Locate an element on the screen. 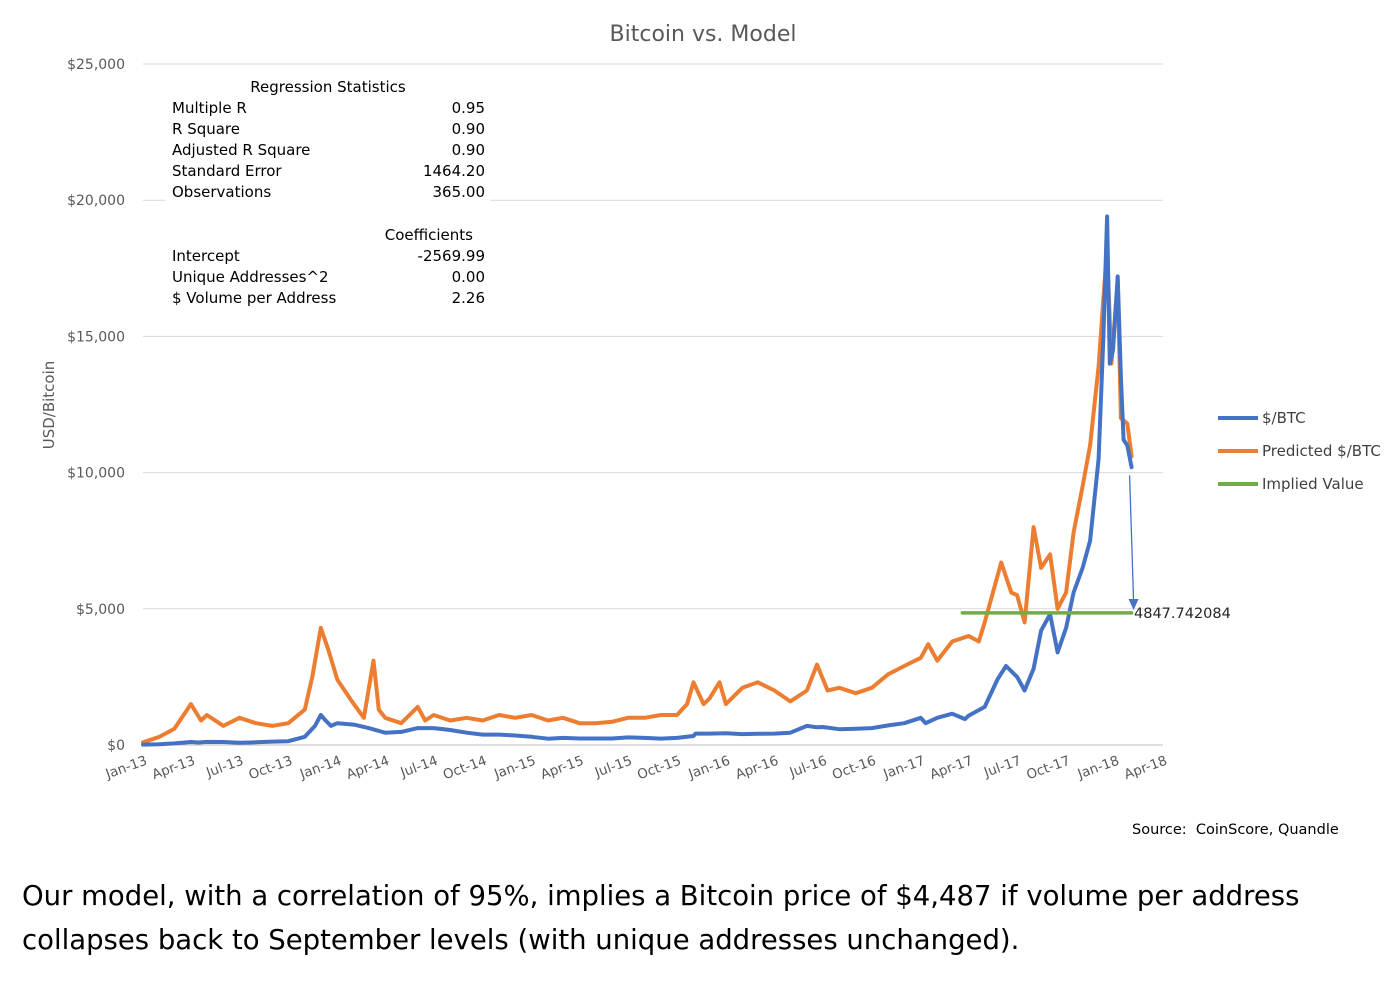  y-tick-label: $15,000 is located at coordinates (96, 337).